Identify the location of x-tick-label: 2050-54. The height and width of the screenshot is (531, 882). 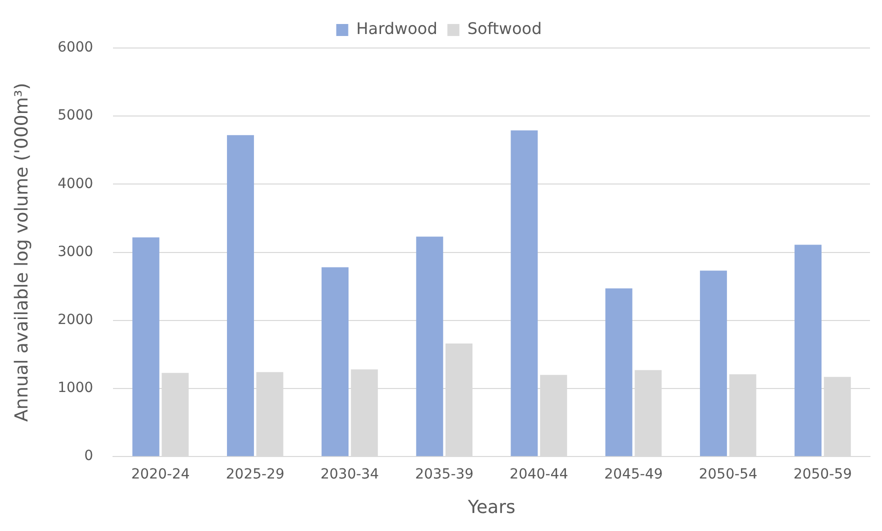
(728, 474).